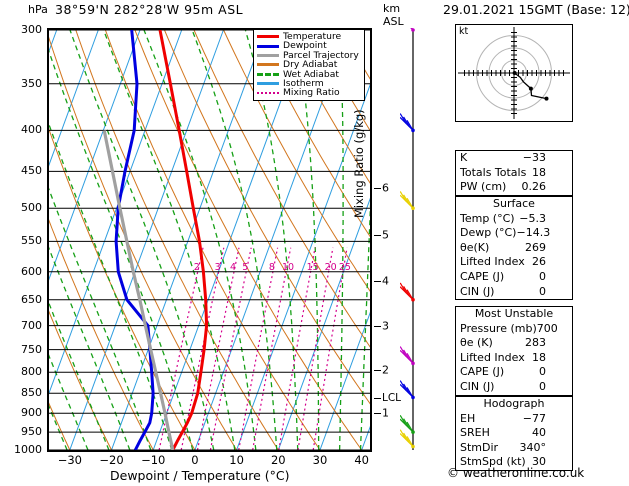  I want to click on panel-row-value: 30, so click(539, 462).